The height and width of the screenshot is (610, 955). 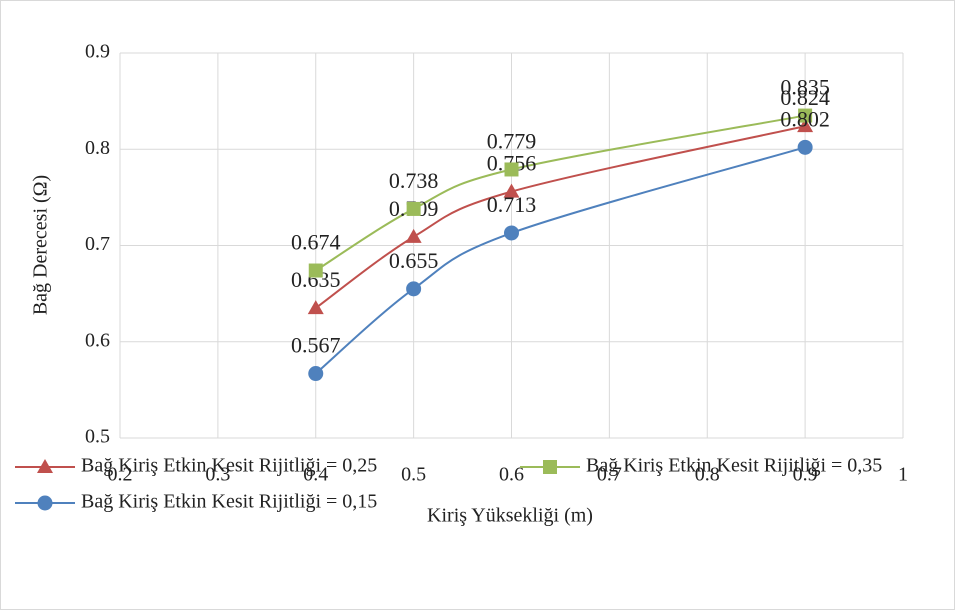 What do you see at coordinates (97, 52) in the screenshot?
I see `y-tick-label: 0.9` at bounding box center [97, 52].